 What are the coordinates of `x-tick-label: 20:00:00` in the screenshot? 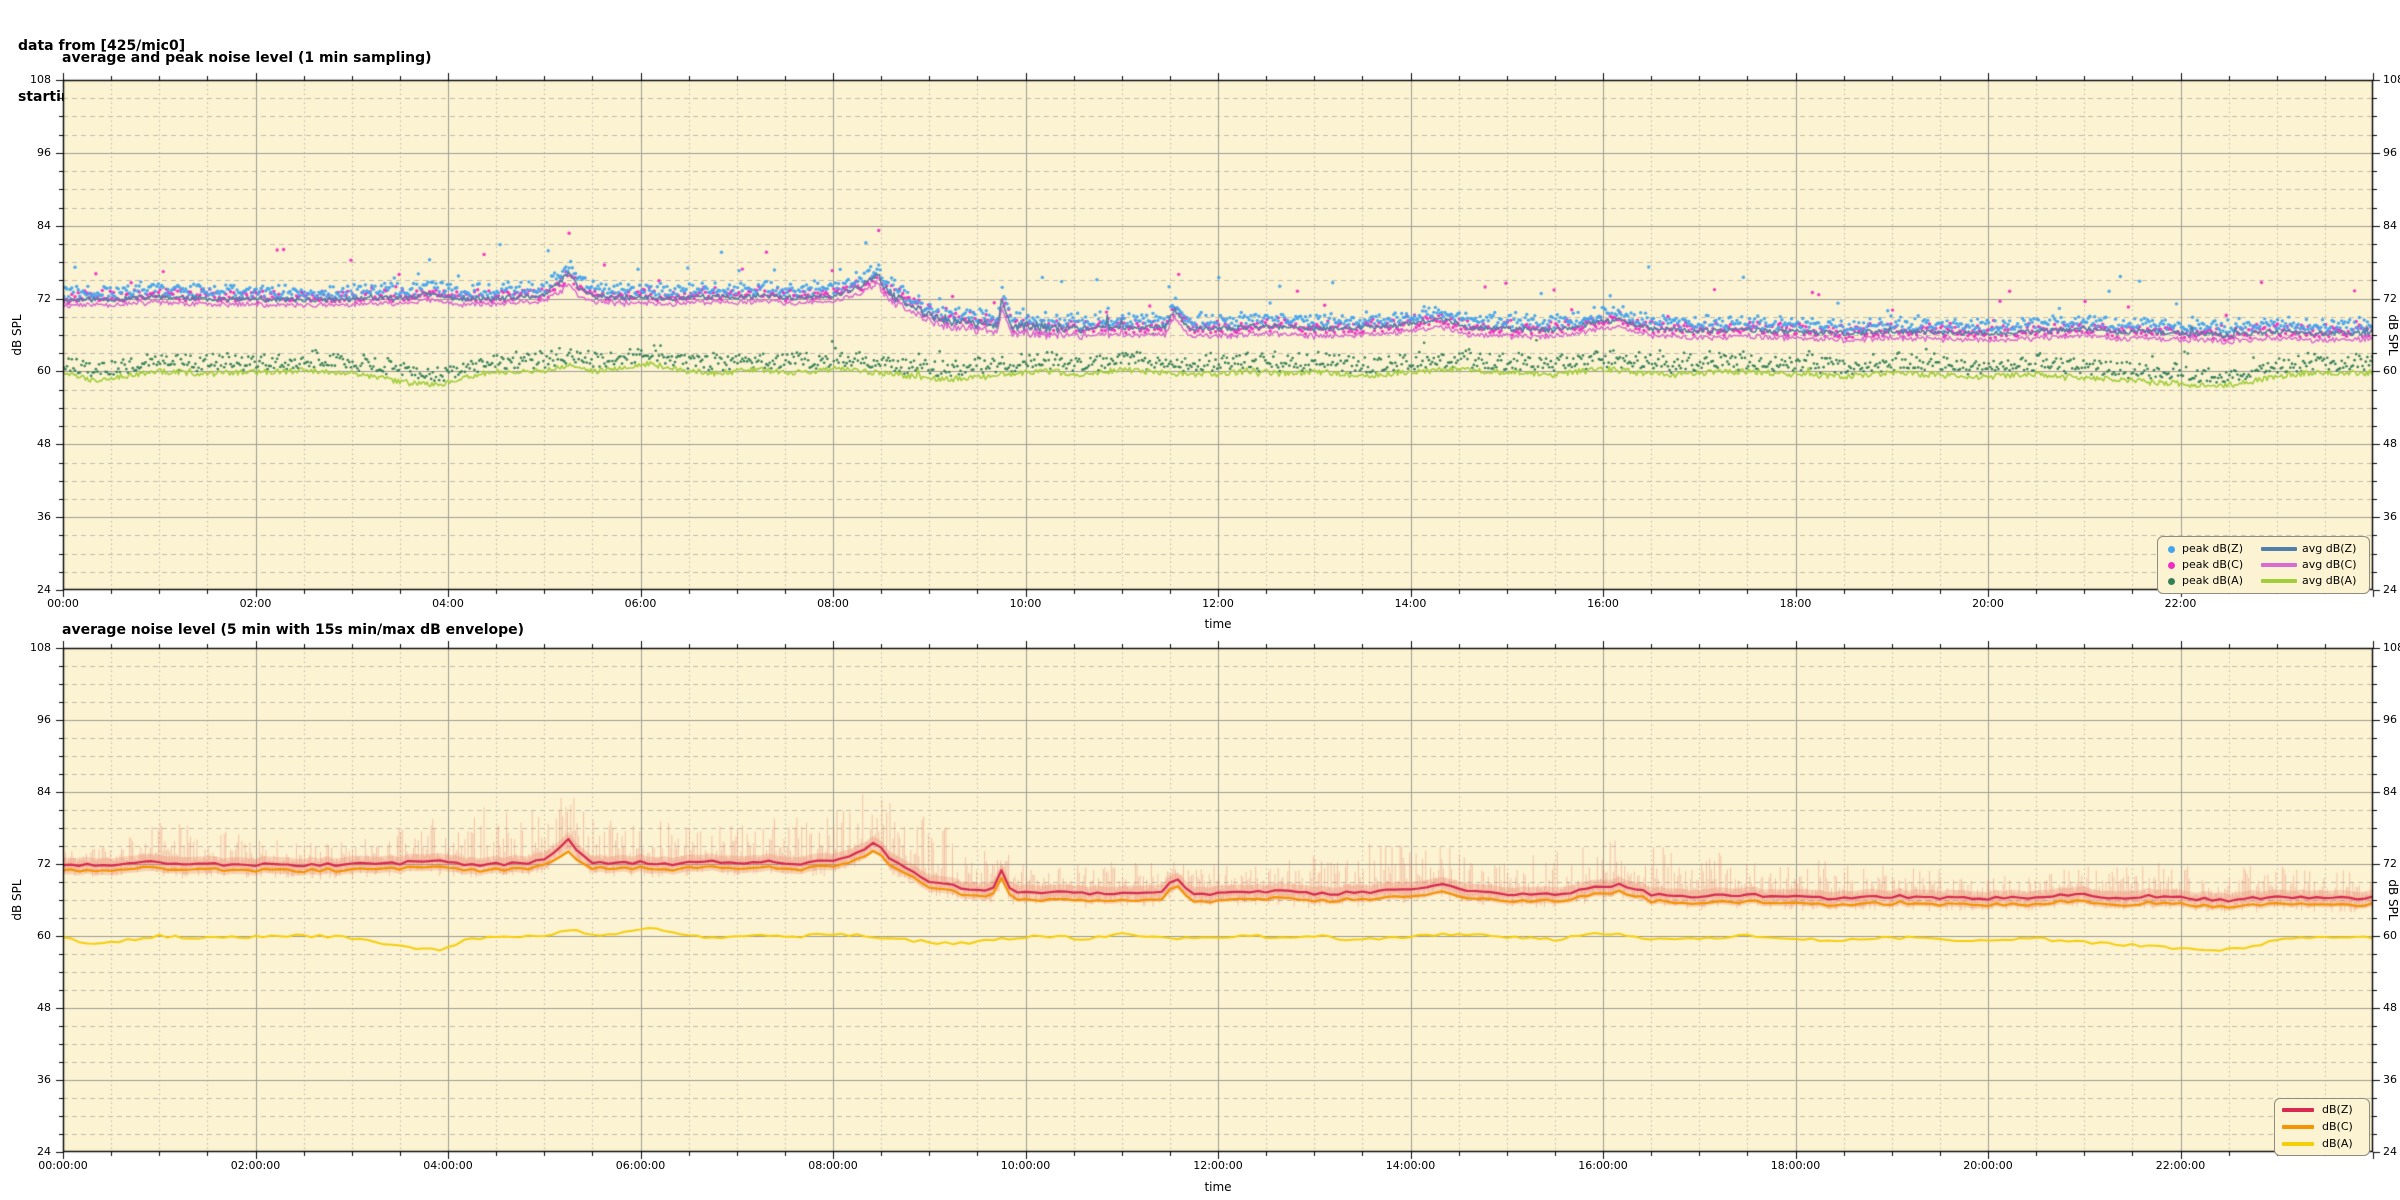 It's located at (1988, 1165).